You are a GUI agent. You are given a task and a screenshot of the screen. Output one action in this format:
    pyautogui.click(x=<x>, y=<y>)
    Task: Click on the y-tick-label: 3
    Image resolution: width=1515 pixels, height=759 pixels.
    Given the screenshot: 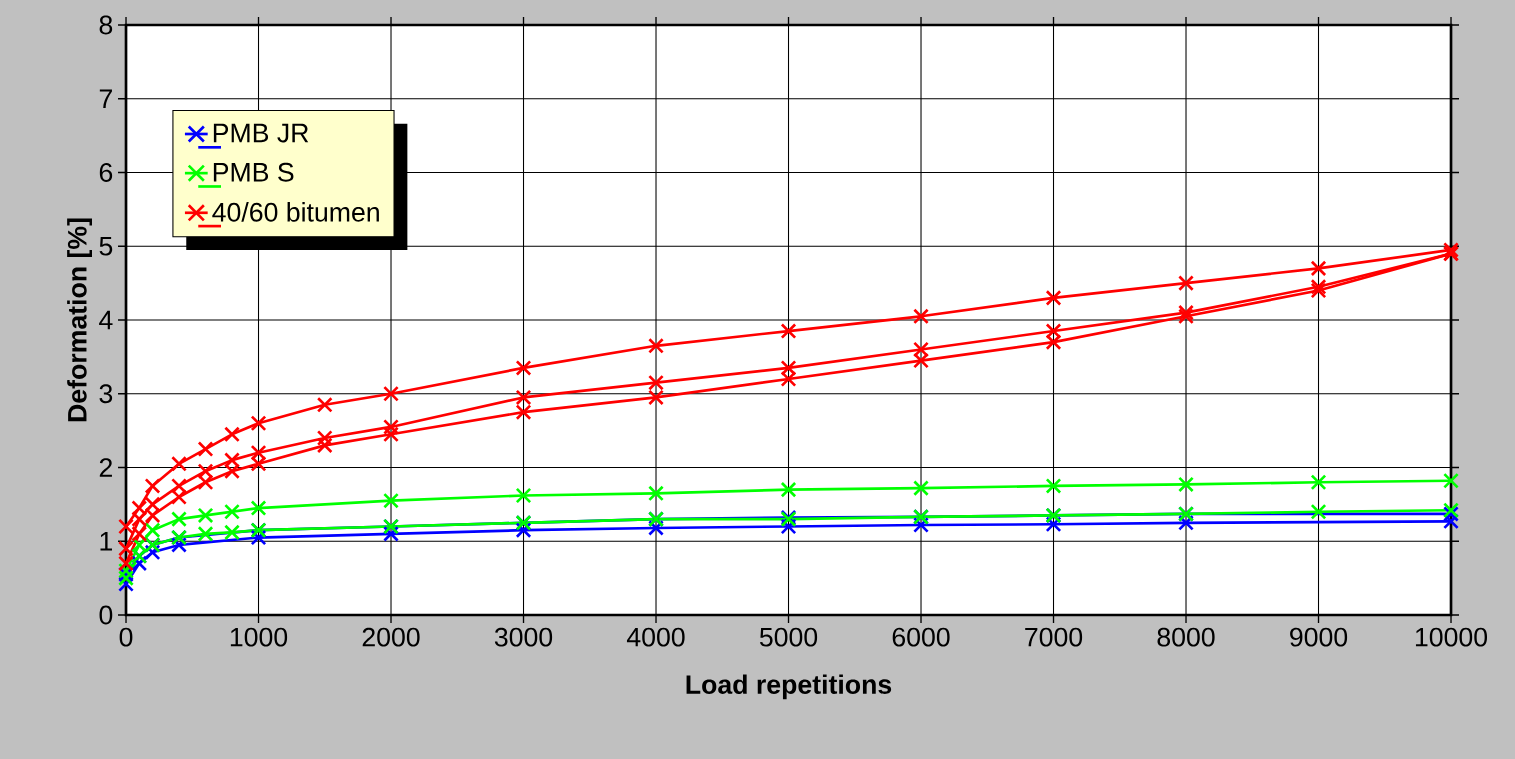 What is the action you would take?
    pyautogui.click(x=106, y=394)
    